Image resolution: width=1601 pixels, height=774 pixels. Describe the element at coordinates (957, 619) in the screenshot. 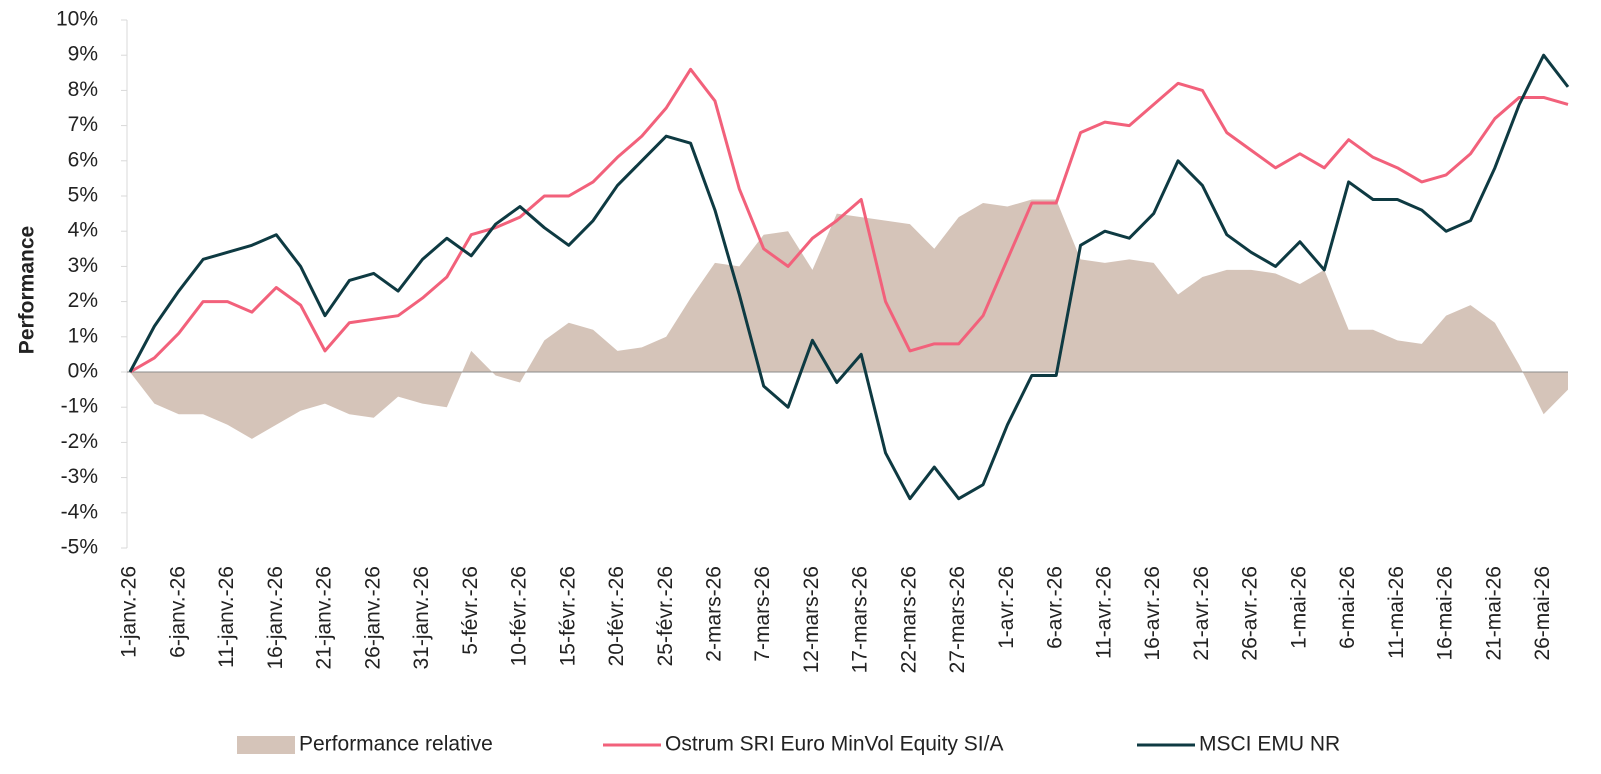

I see `x-tick-label: 27-mars-26` at that location.